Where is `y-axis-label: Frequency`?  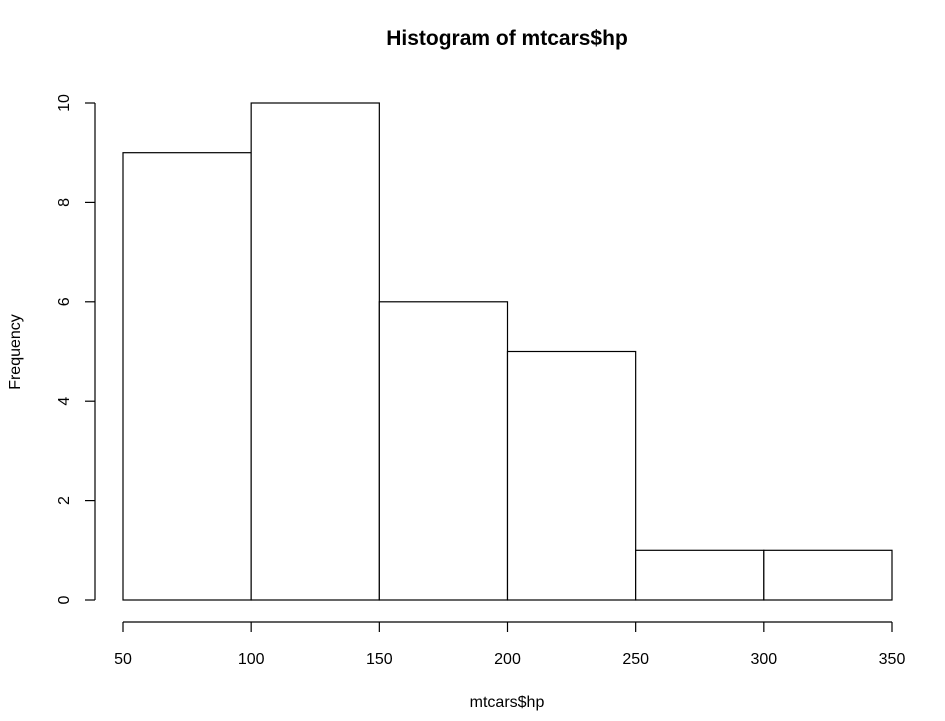 y-axis-label: Frequency is located at coordinates (15, 352).